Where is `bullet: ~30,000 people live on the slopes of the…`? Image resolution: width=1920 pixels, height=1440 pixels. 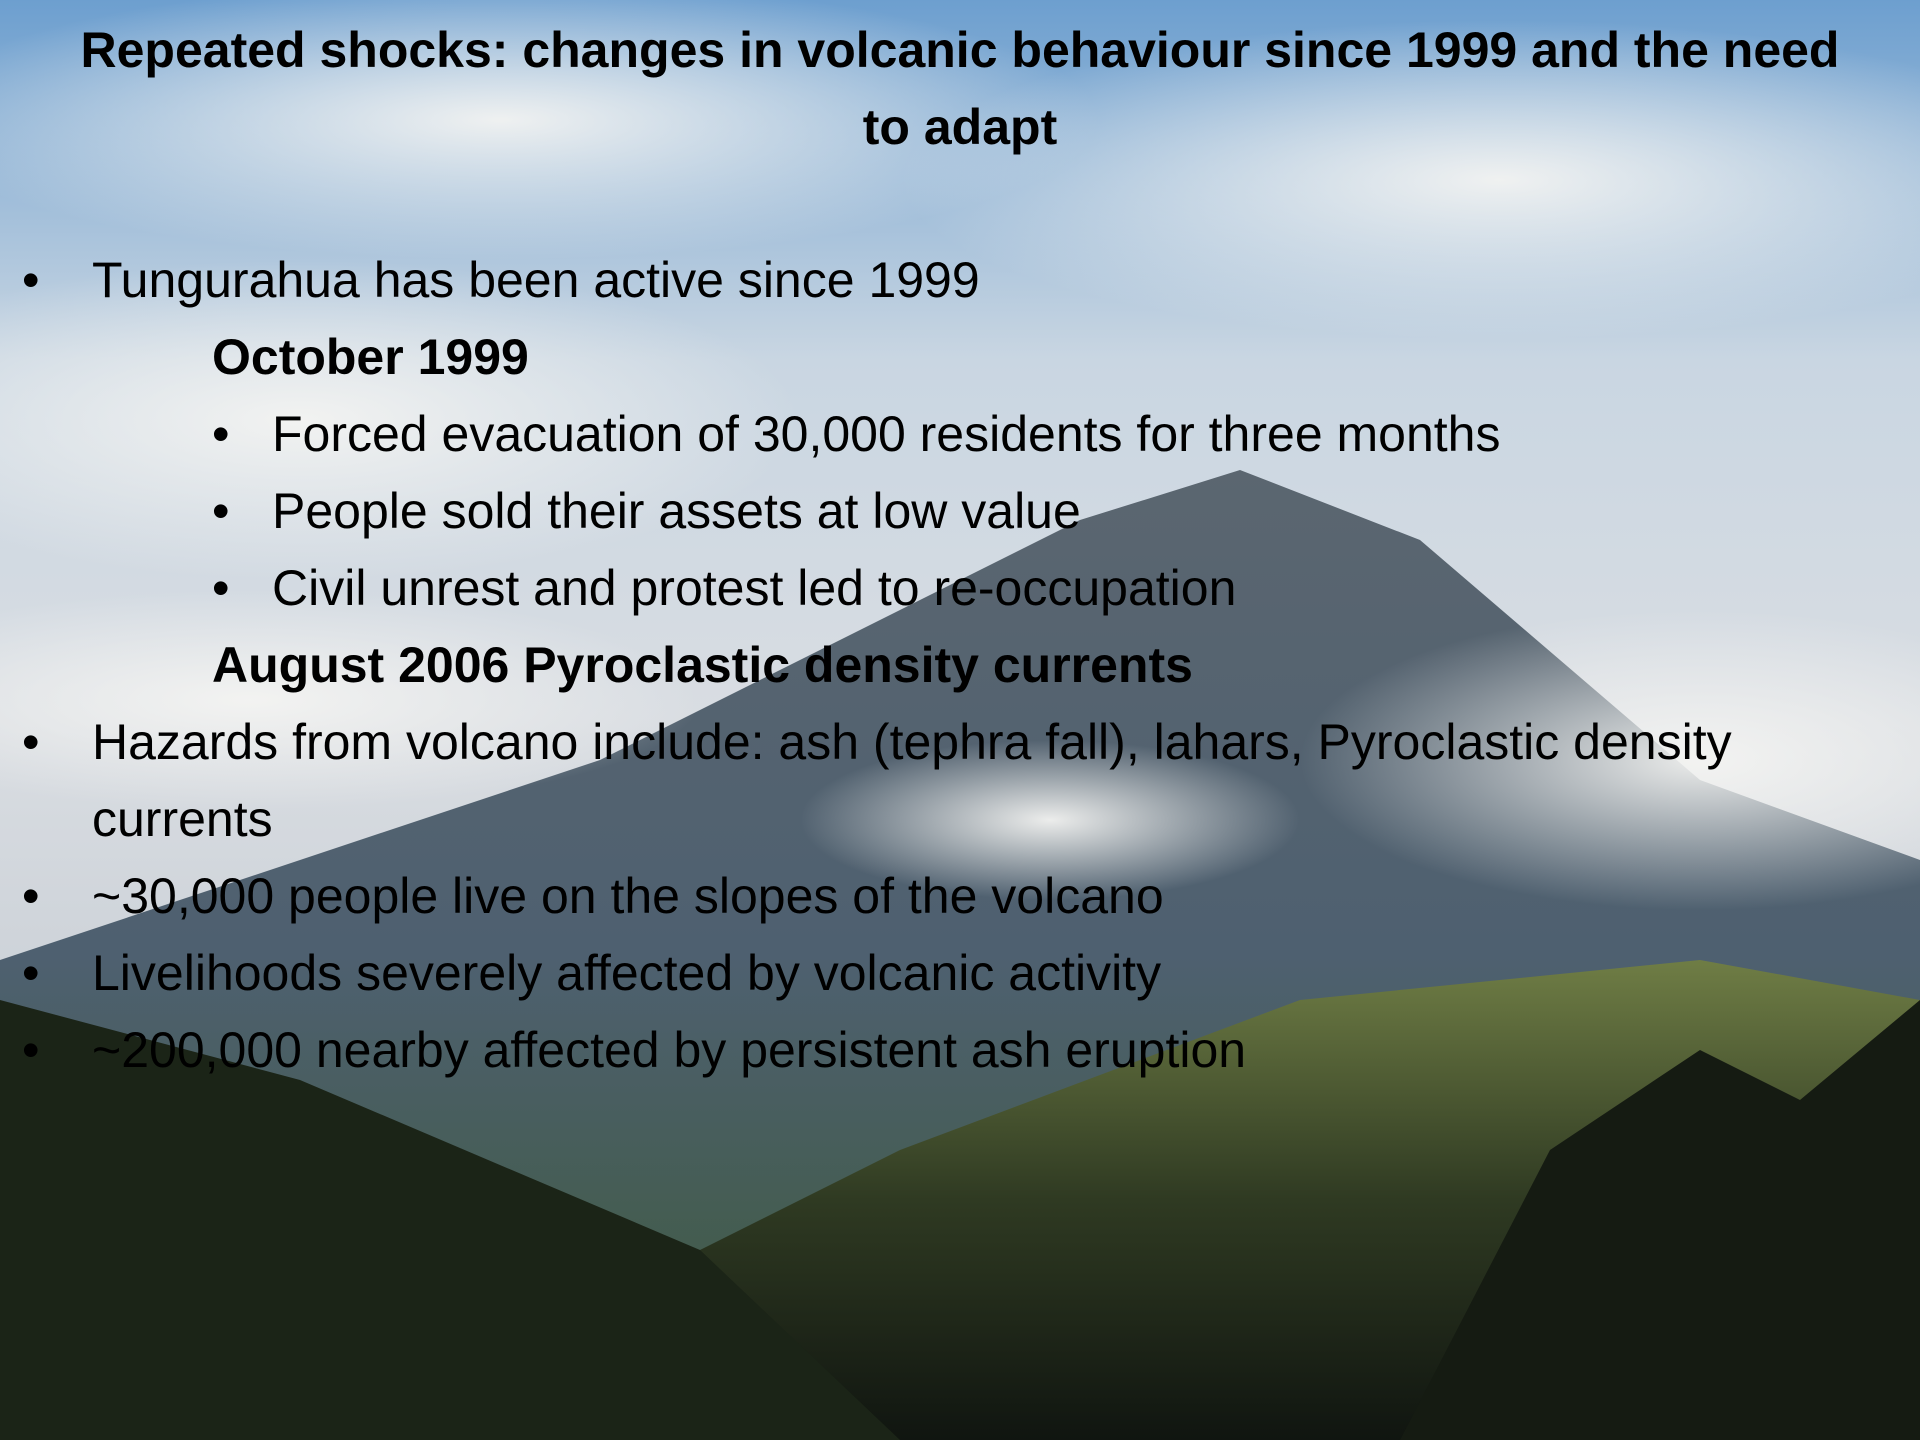
bullet: ~30,000 people live on the slopes of the… is located at coordinates (950, 896).